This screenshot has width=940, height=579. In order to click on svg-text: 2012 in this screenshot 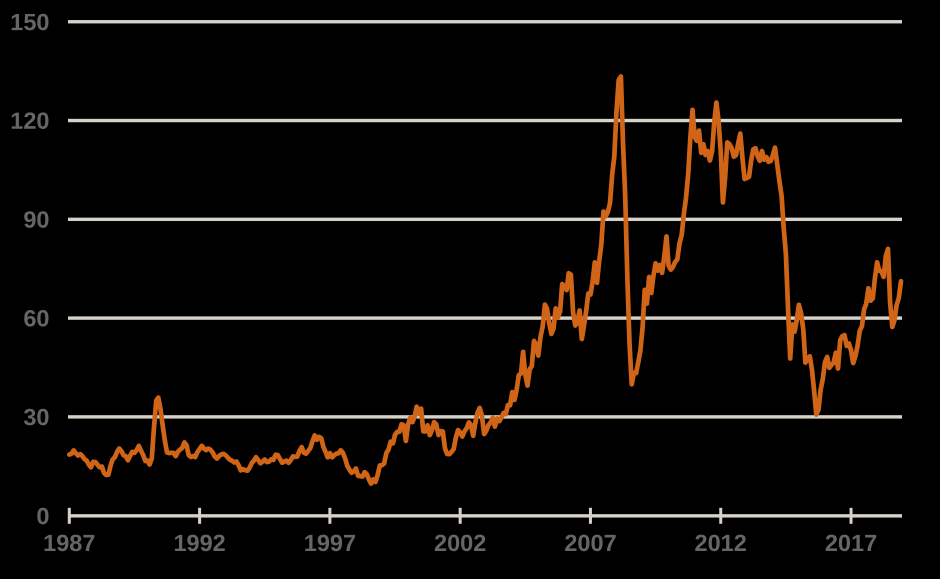, I will do `click(721, 543)`.